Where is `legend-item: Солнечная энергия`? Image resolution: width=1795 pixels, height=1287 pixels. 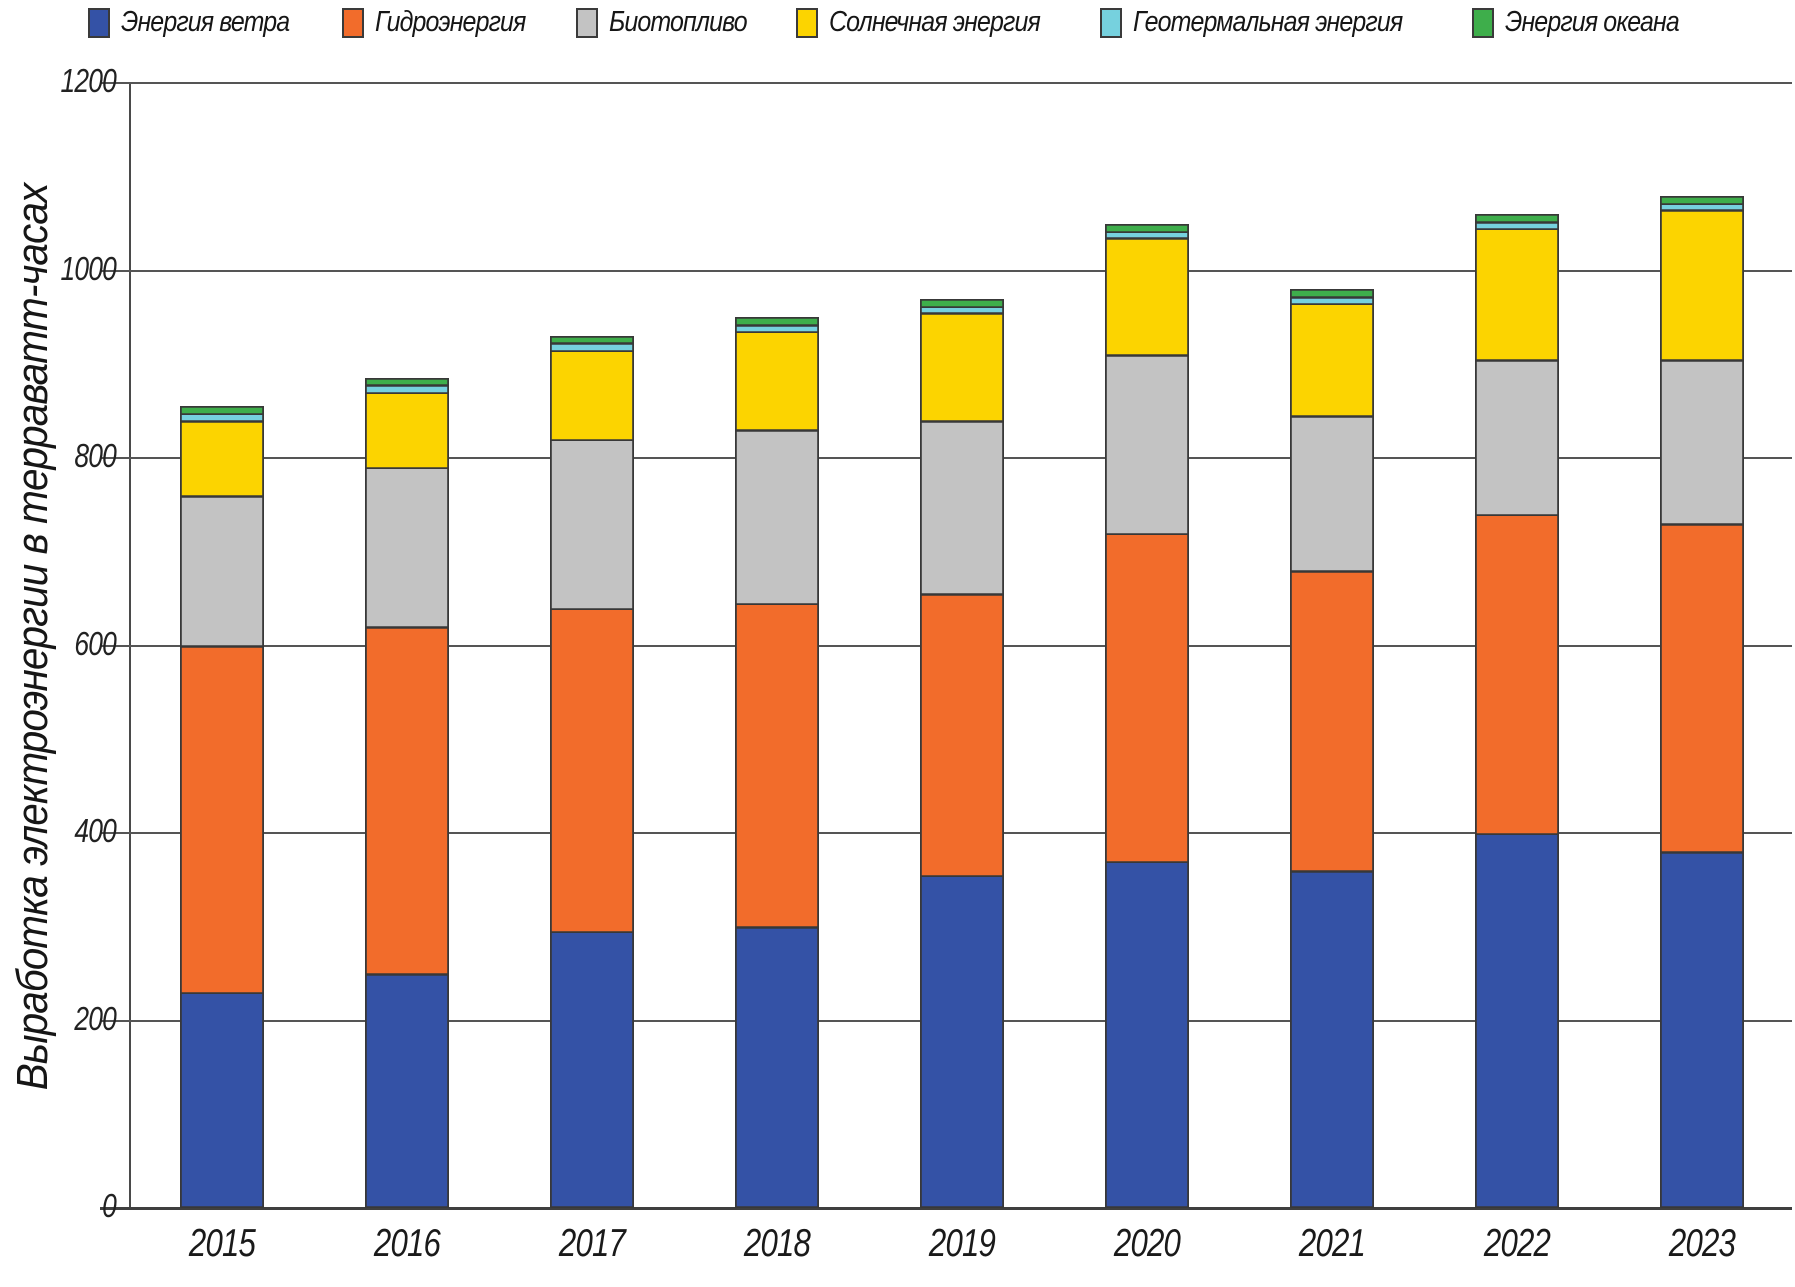
legend-item: Солнечная энергия is located at coordinates (934, 22).